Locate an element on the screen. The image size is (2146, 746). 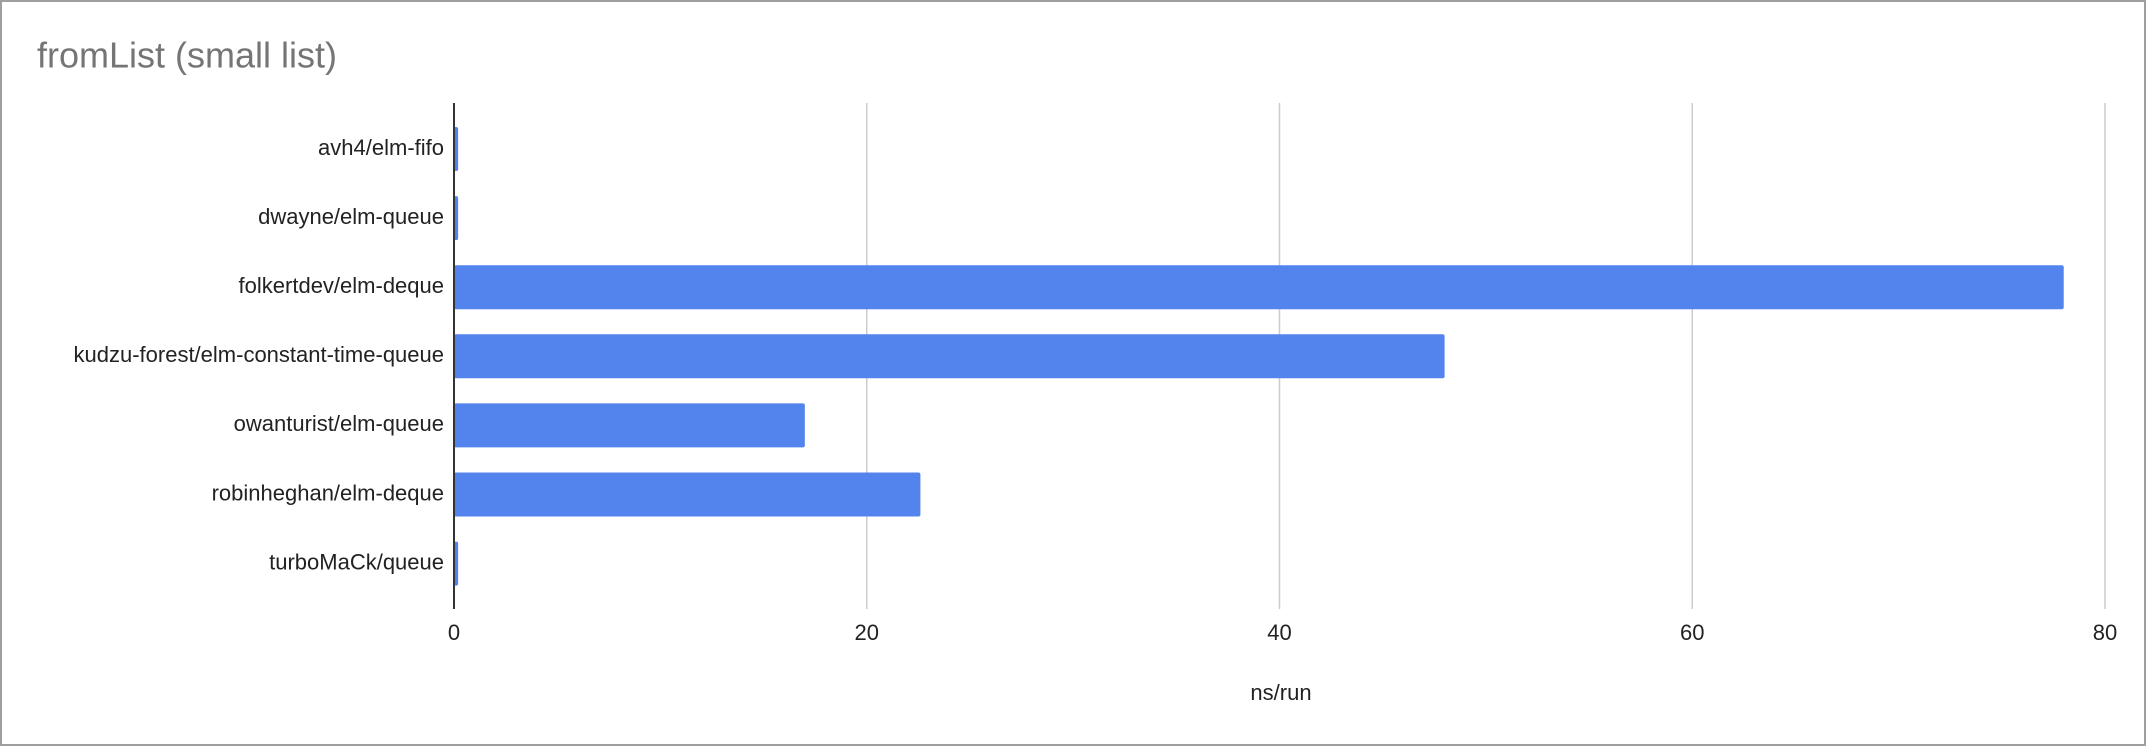
x-tick-label: 60 is located at coordinates (1692, 632).